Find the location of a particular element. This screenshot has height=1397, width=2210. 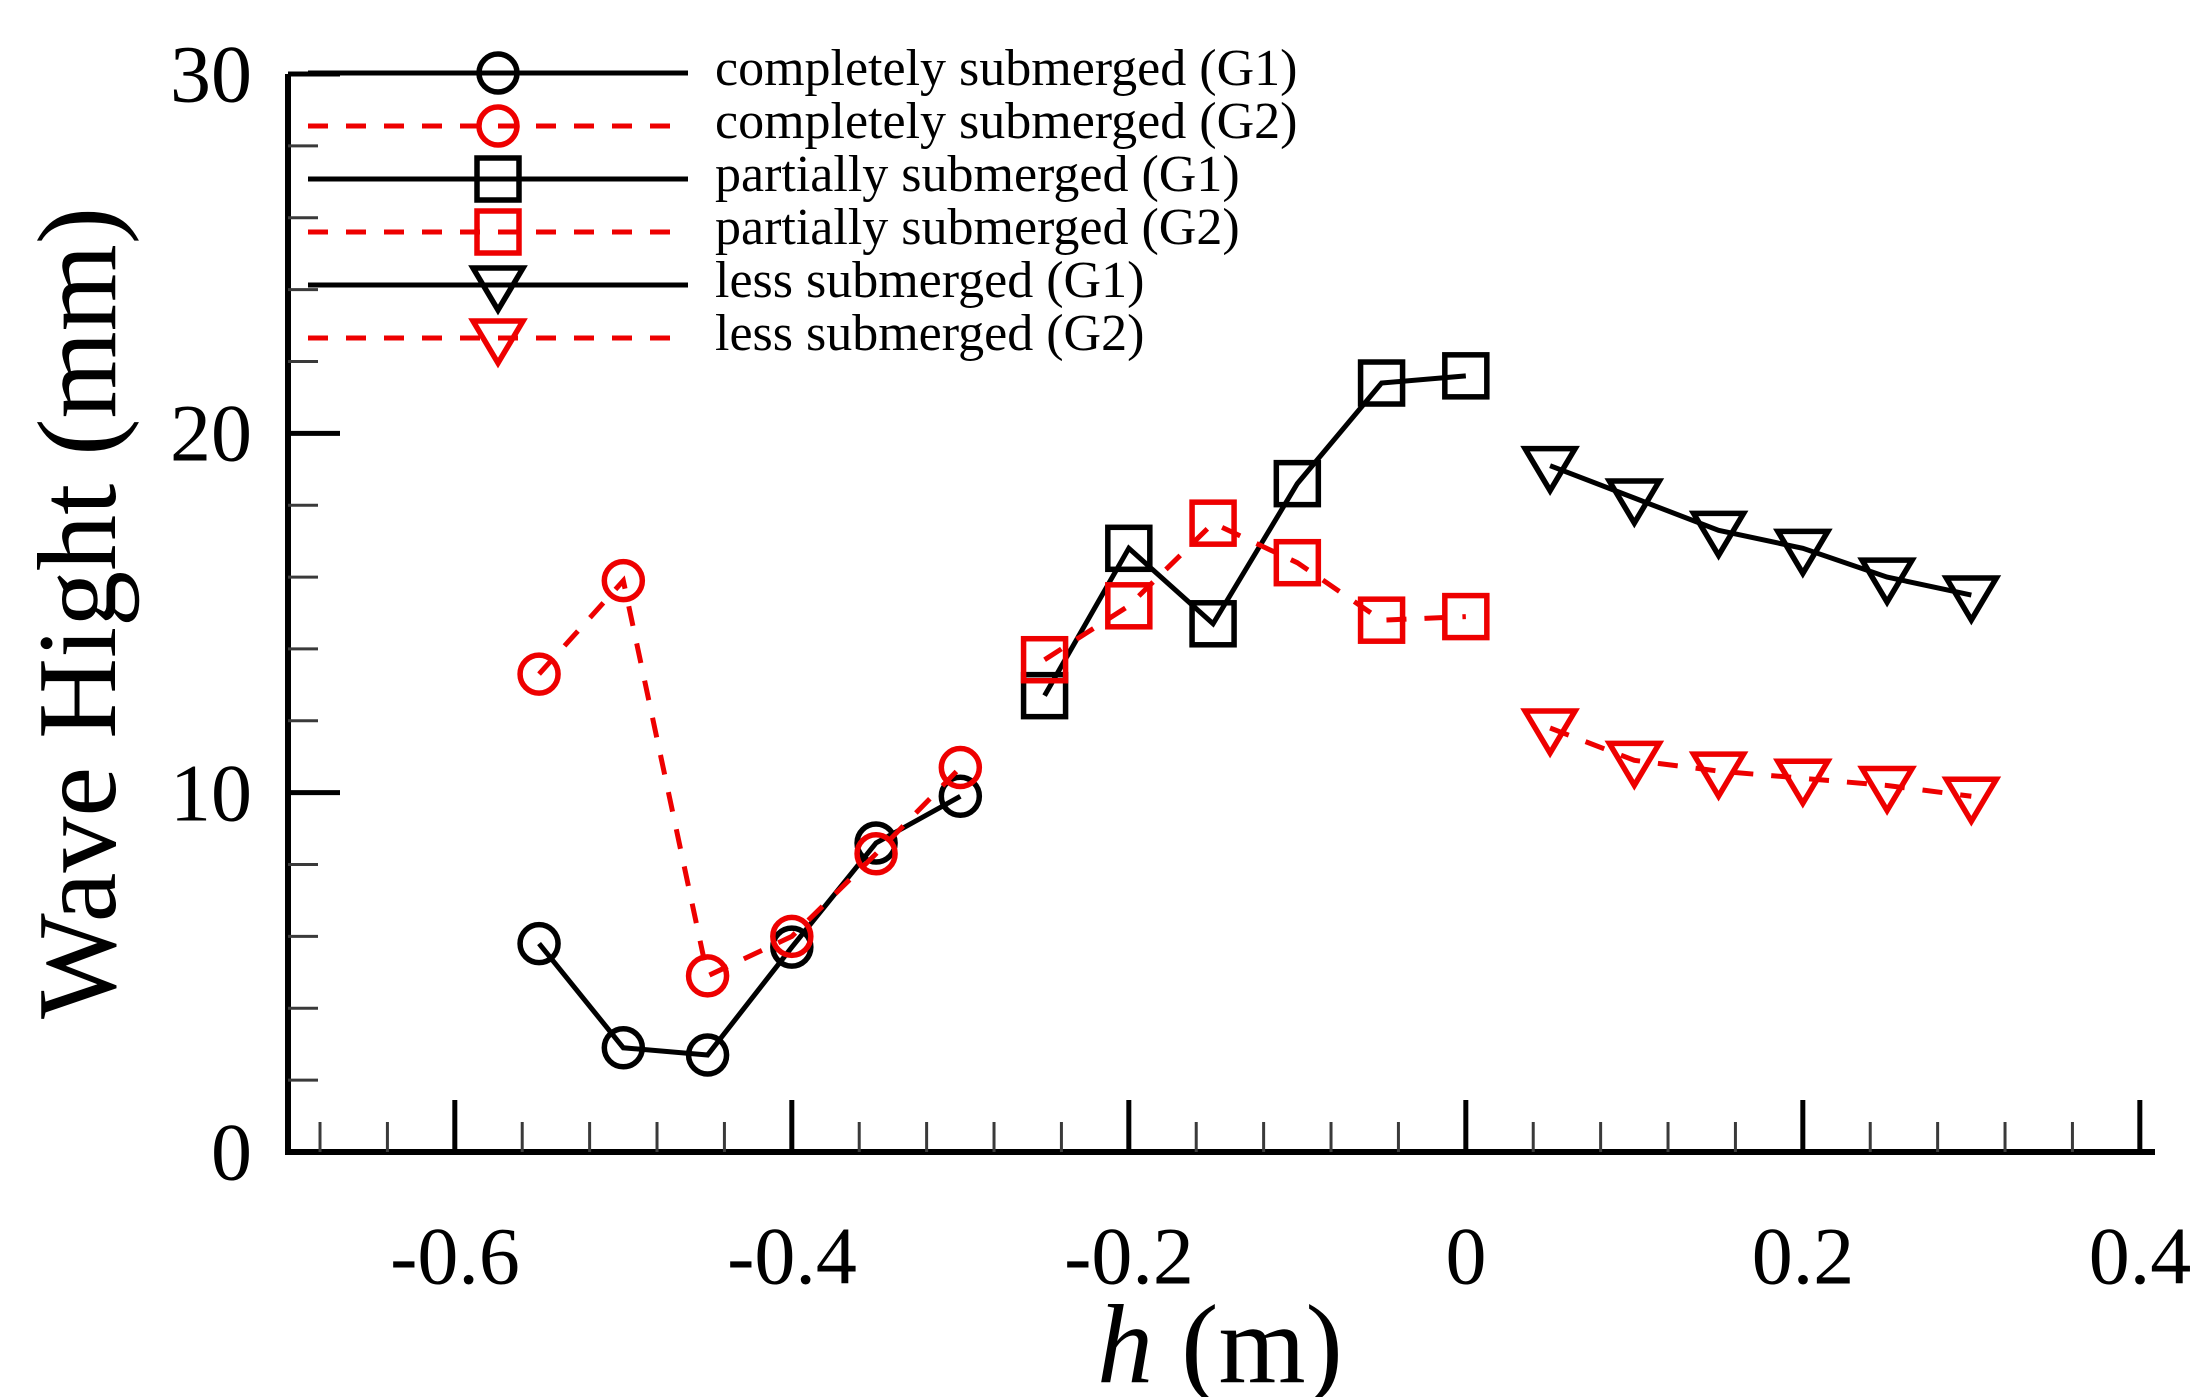

x-tick-label-04: 0.4 is located at coordinates (2140, 1256).